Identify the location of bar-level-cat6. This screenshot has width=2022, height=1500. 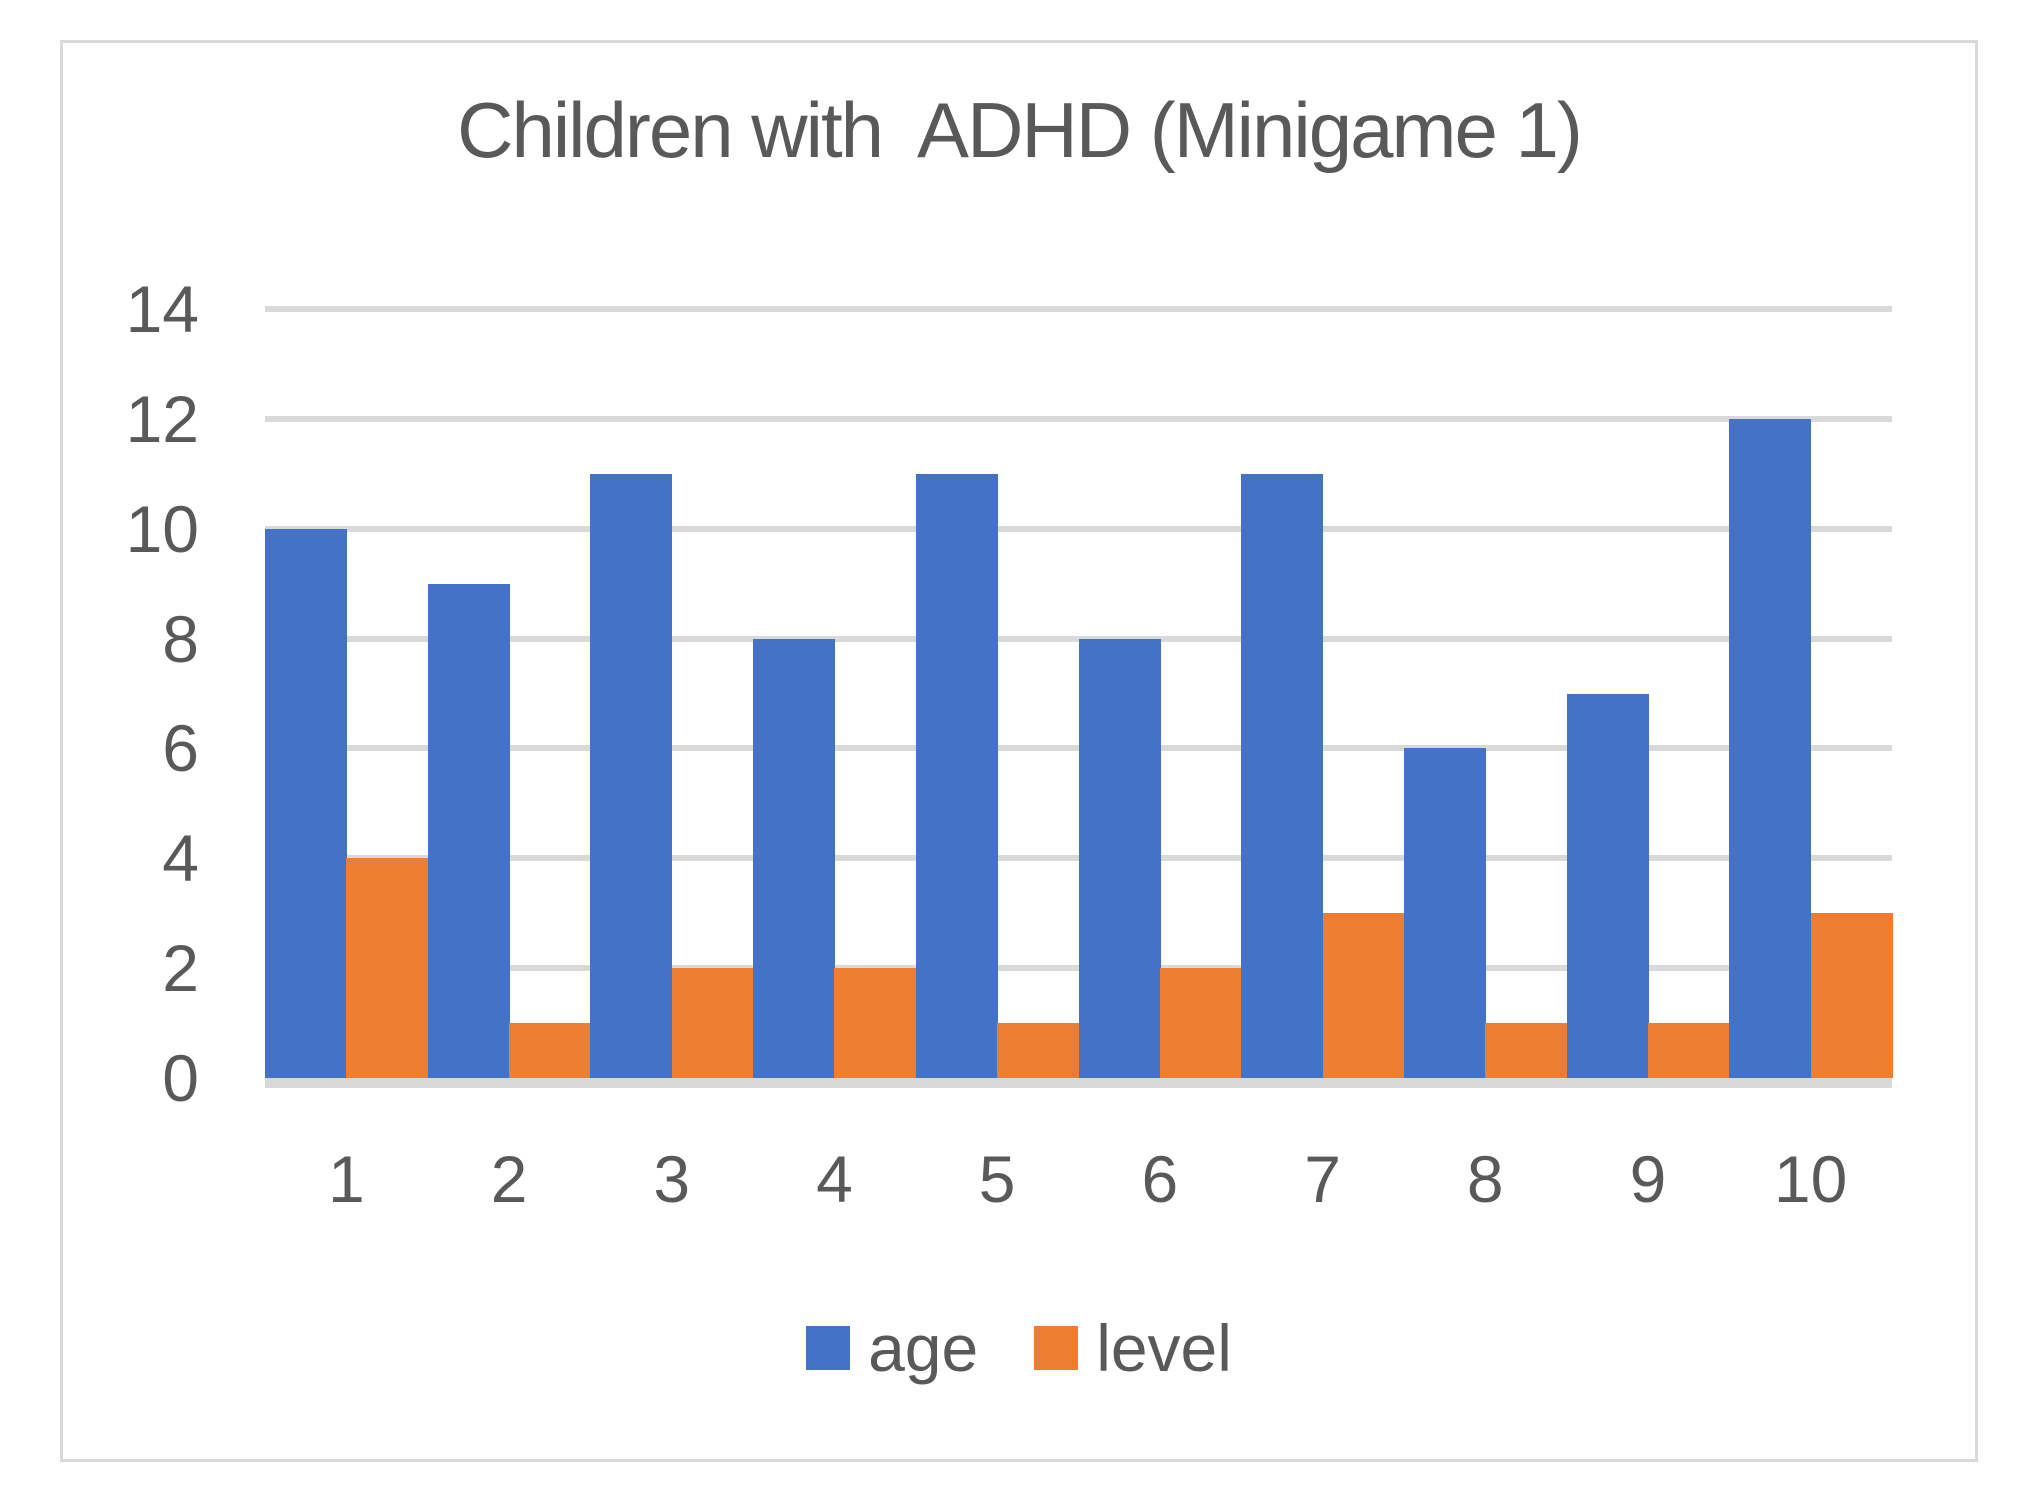
(1200, 1023).